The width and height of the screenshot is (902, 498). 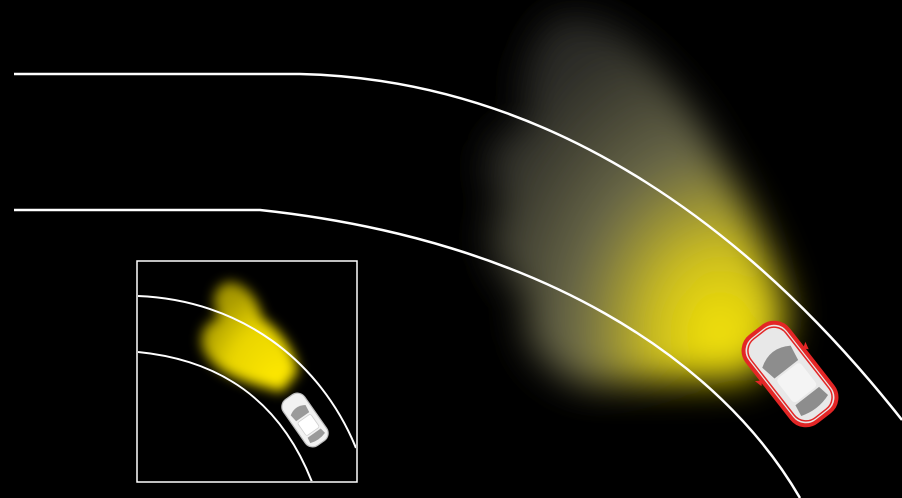 What do you see at coordinates (305, 420) in the screenshot?
I see `inset-car` at bounding box center [305, 420].